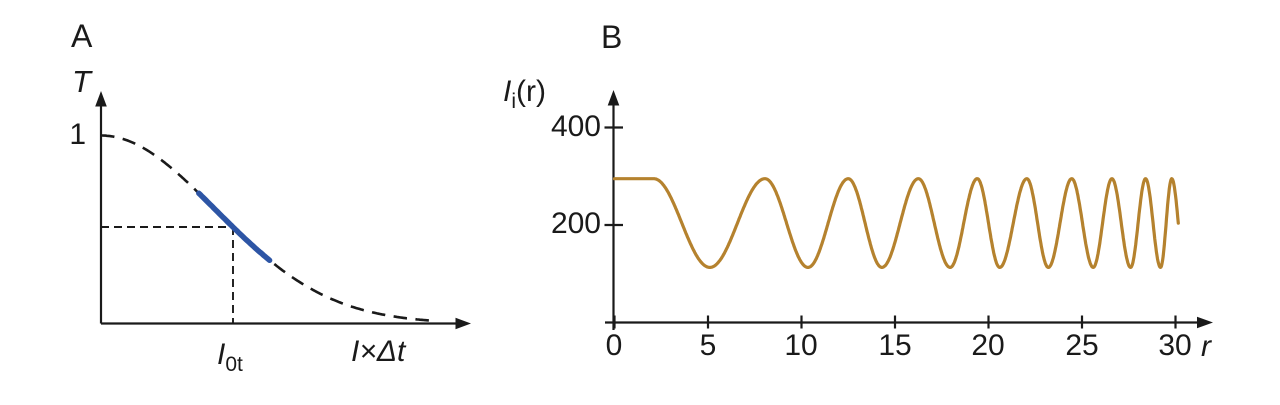 This screenshot has height=405, width=1280. I want to click on panel-b-x-tick-label-30: 30, so click(1175, 345).